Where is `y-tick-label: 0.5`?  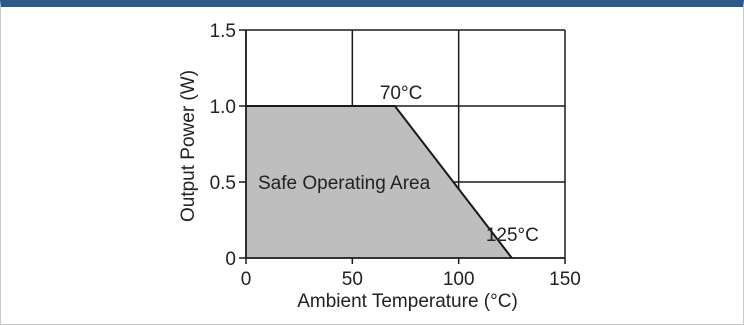 y-tick-label: 0.5 is located at coordinates (223, 183).